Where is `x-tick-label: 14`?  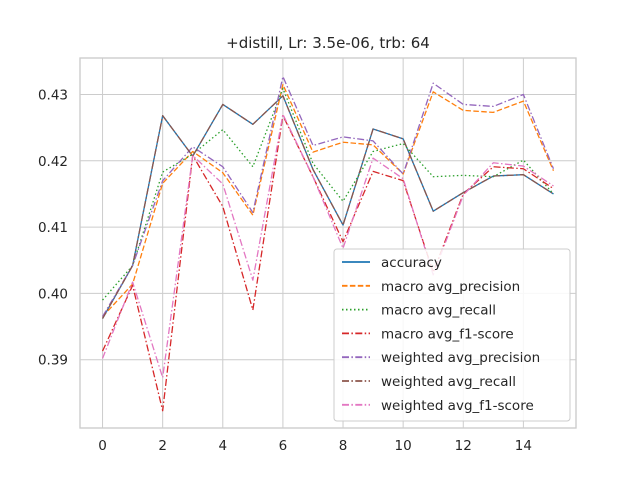 x-tick-label: 14 is located at coordinates (523, 446).